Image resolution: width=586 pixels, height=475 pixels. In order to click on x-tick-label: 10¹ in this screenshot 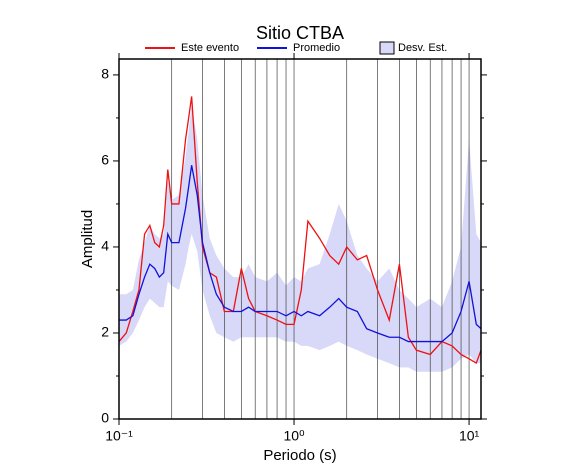, I will do `click(469, 436)`.